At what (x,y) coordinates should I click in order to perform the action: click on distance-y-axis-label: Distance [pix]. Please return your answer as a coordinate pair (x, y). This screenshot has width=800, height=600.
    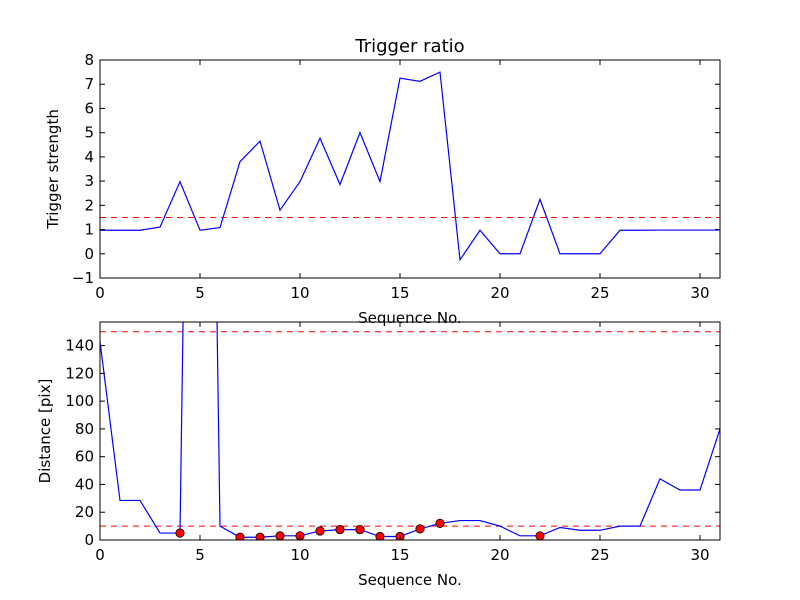
    Looking at the image, I should click on (45, 431).